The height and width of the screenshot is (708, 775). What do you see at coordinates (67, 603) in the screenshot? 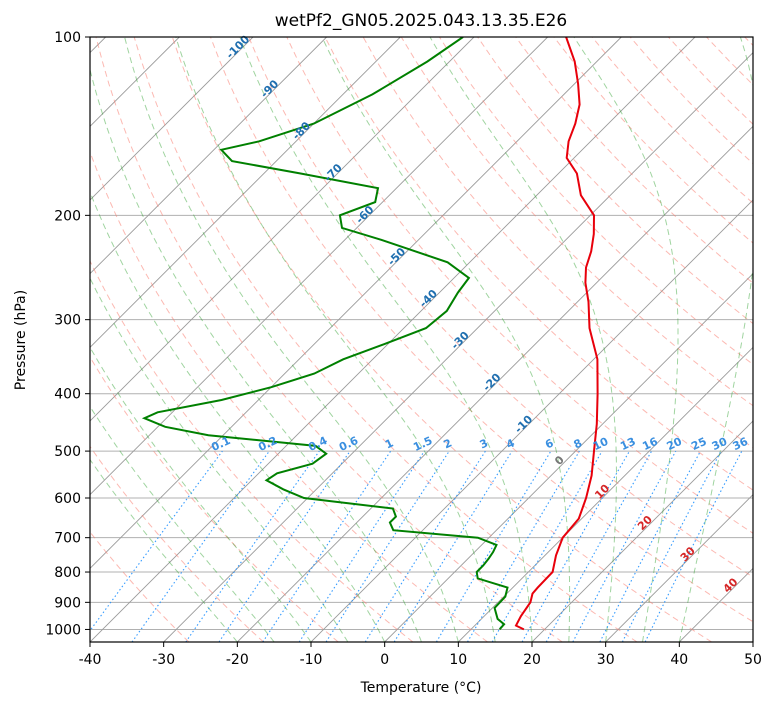
I see `y-tick-label: 900` at bounding box center [67, 603].